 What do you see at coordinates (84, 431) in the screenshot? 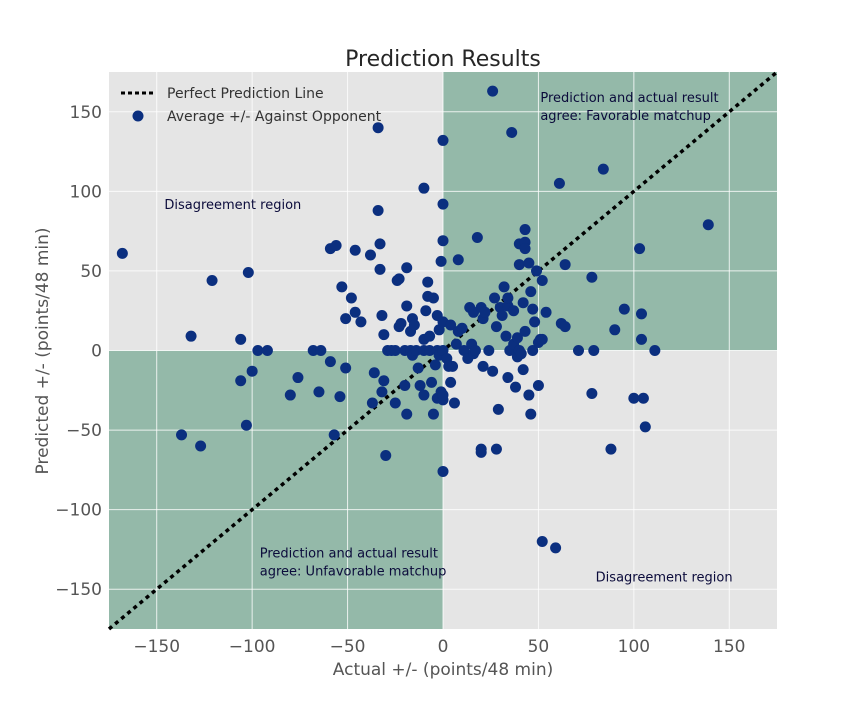
I see `y-tick-label: −50` at bounding box center [84, 431].